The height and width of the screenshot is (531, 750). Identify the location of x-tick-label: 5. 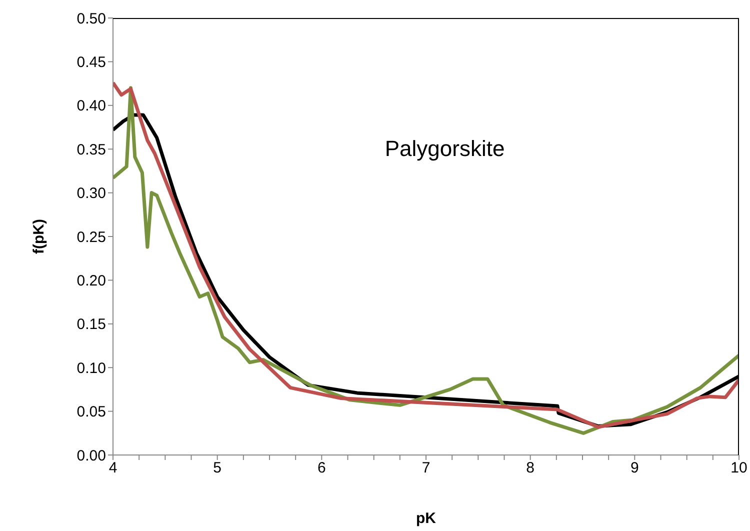
(217, 468).